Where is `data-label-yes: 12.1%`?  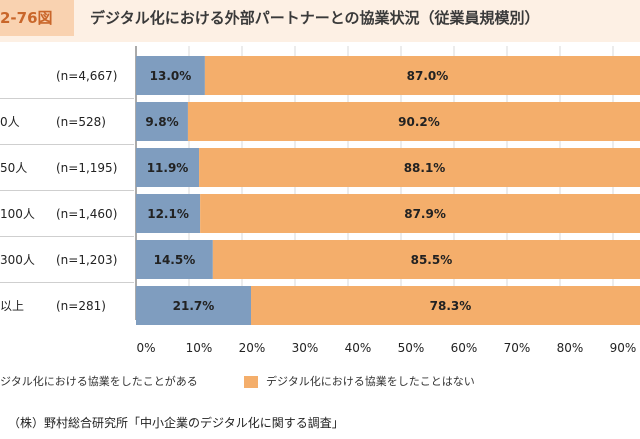
data-label-yes: 12.1% is located at coordinates (168, 214).